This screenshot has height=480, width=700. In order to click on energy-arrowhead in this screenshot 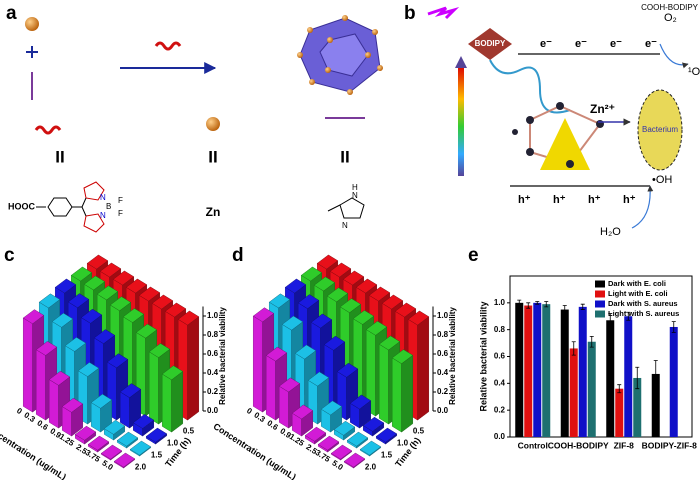, I will do `click(461, 62)`.